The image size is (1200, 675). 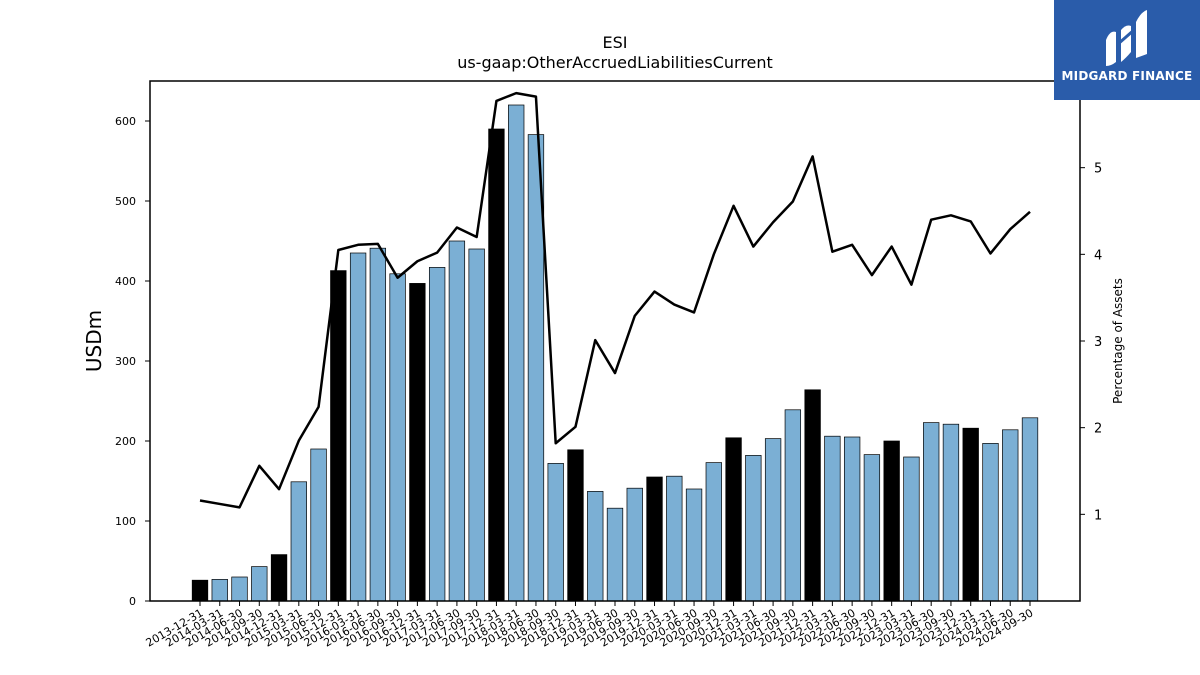 I want to click on y2-tick-label: 3, so click(x=1098, y=342).